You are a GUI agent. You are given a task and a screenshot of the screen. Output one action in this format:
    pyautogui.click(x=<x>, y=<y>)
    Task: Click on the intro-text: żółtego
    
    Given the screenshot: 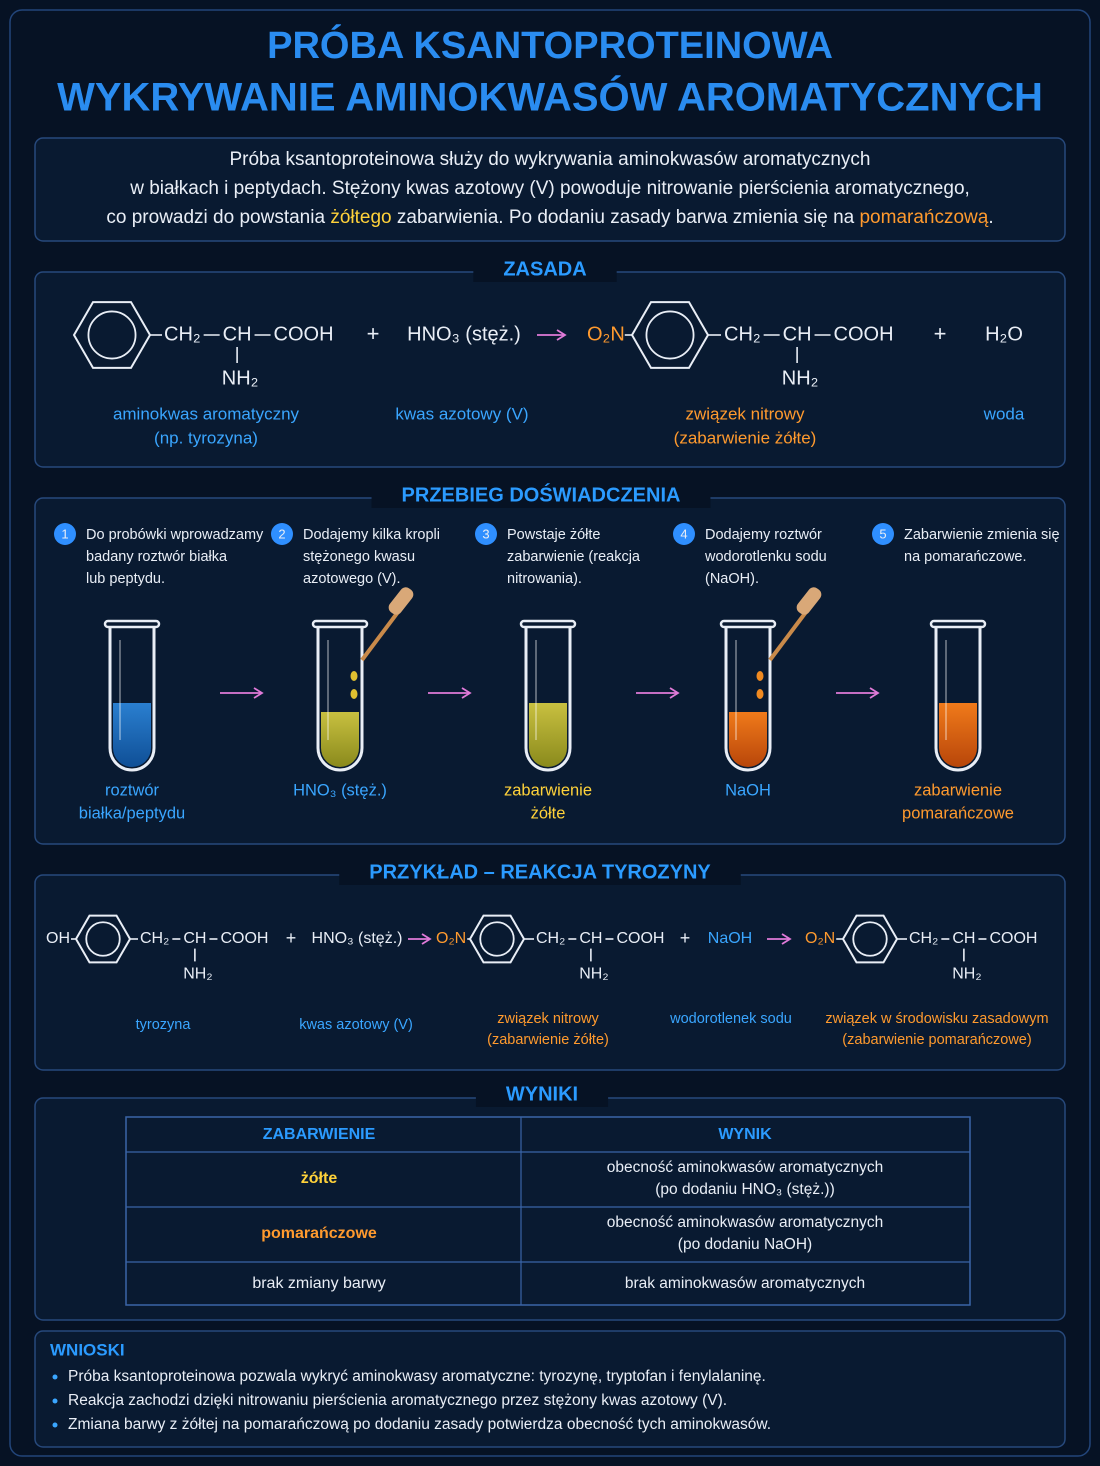 What is the action you would take?
    pyautogui.click(x=360, y=217)
    